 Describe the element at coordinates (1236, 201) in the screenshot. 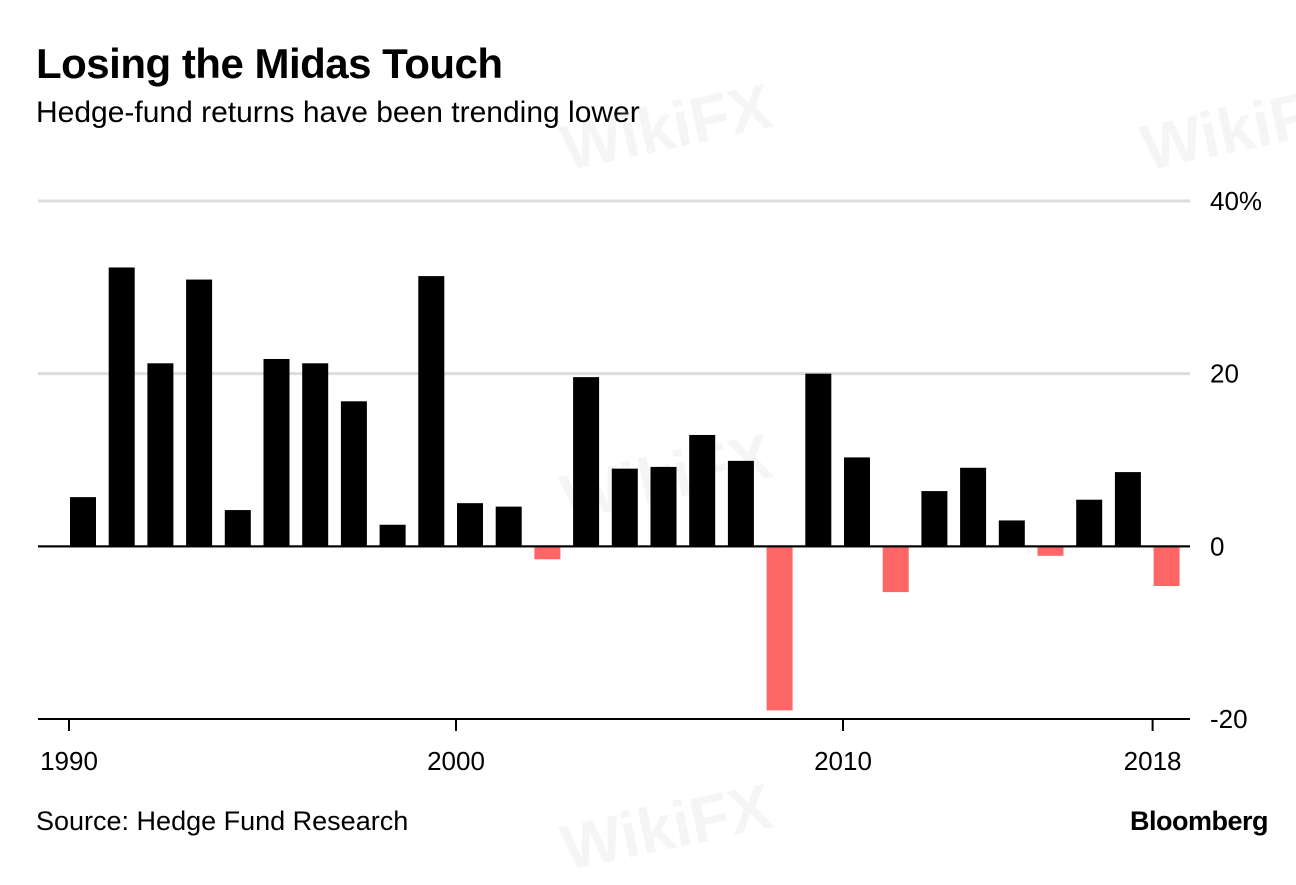

I see `y-tick-label: 40%` at that location.